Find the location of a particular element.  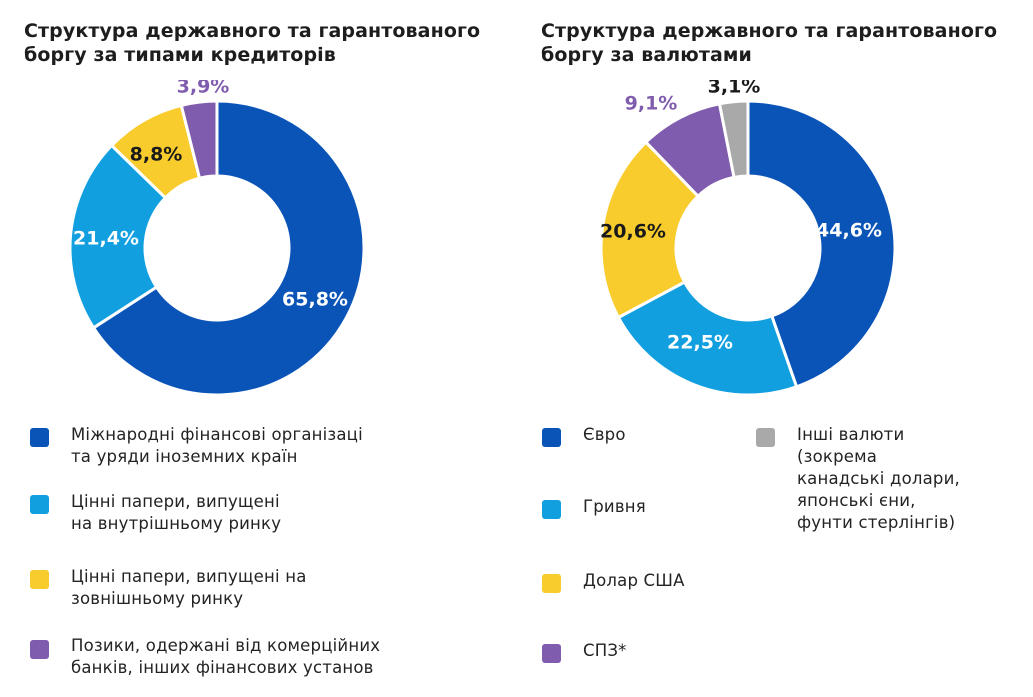

legend-label: Гривня is located at coordinates (614, 506).